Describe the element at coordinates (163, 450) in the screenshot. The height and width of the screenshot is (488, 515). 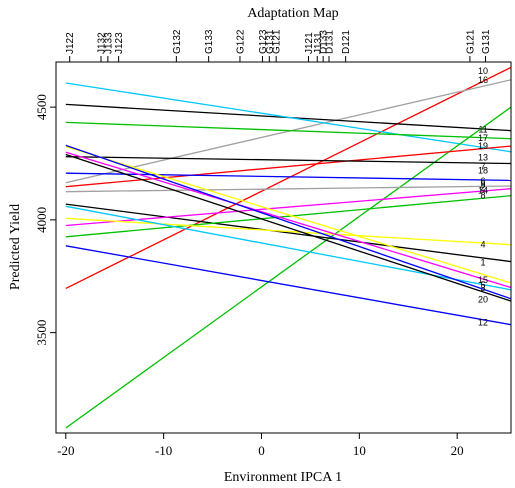
I see `x-tick-label: -10` at that location.